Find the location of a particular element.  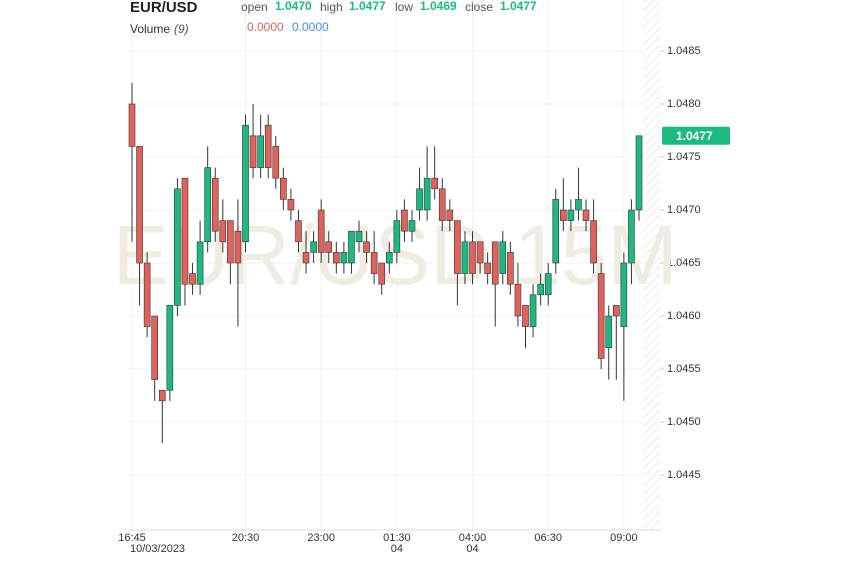

y-tick-label: 1.0450 is located at coordinates (684, 422).